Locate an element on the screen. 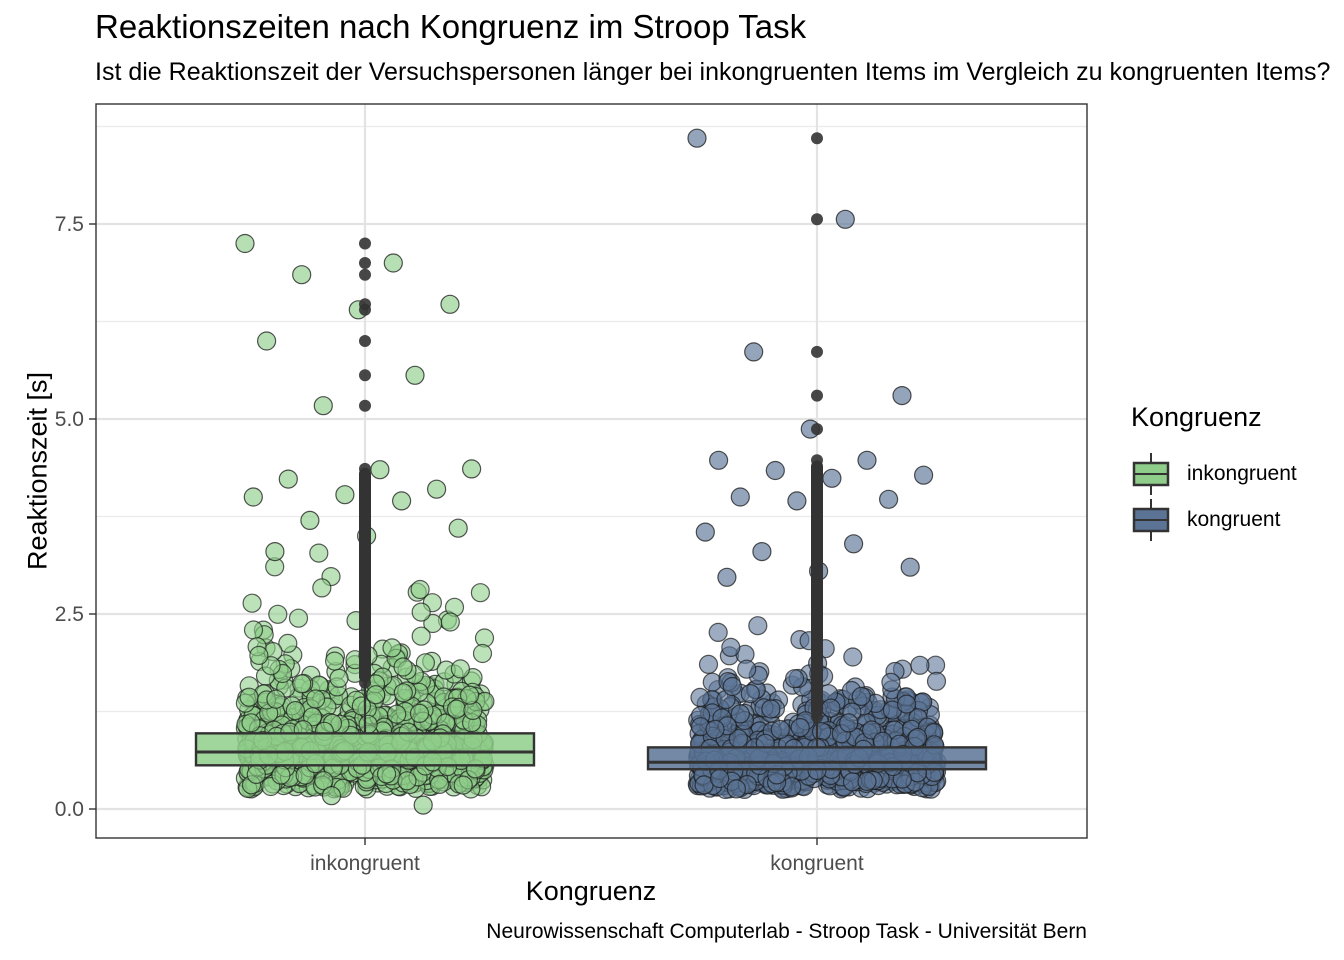 The width and height of the screenshot is (1344, 960). legend: Kongruenz inkongruent kongruent is located at coordinates (1214, 472).